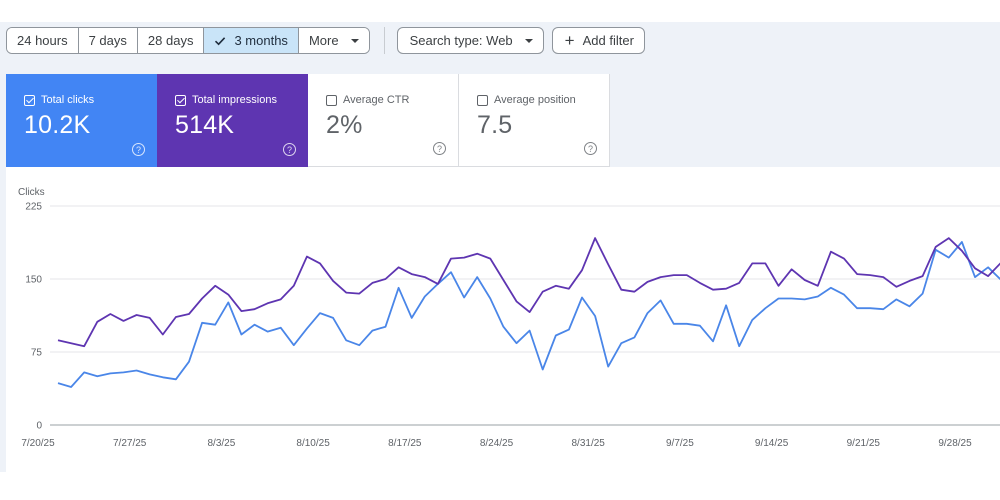  Describe the element at coordinates (589, 443) in the screenshot. I see `x-tick-label: 8/31/25` at that location.